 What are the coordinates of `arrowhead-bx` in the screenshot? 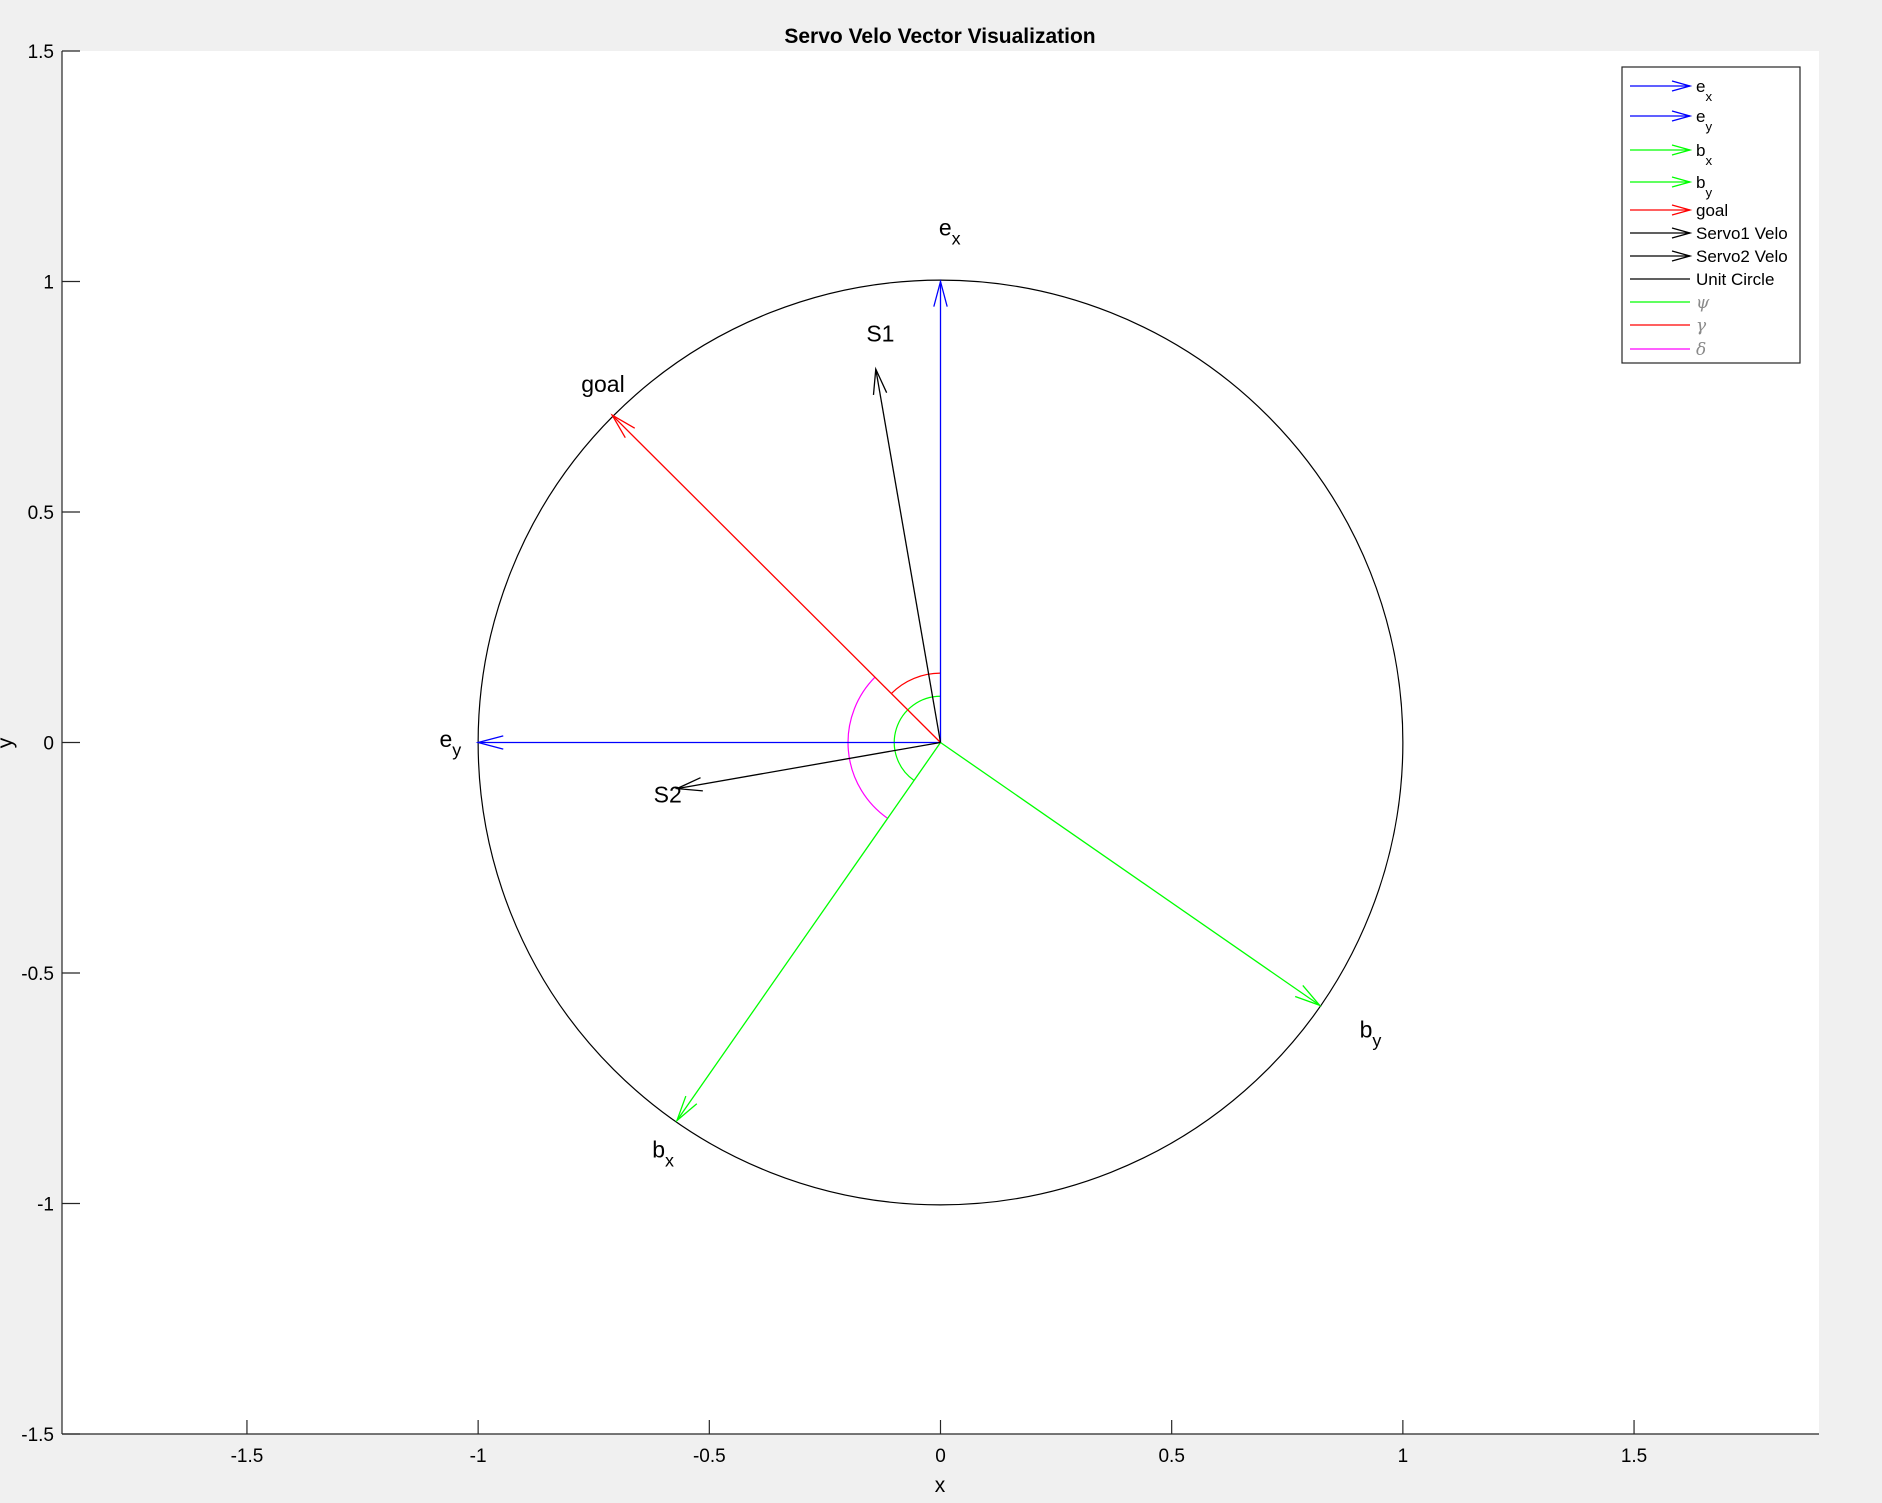 It's located at (686, 1109).